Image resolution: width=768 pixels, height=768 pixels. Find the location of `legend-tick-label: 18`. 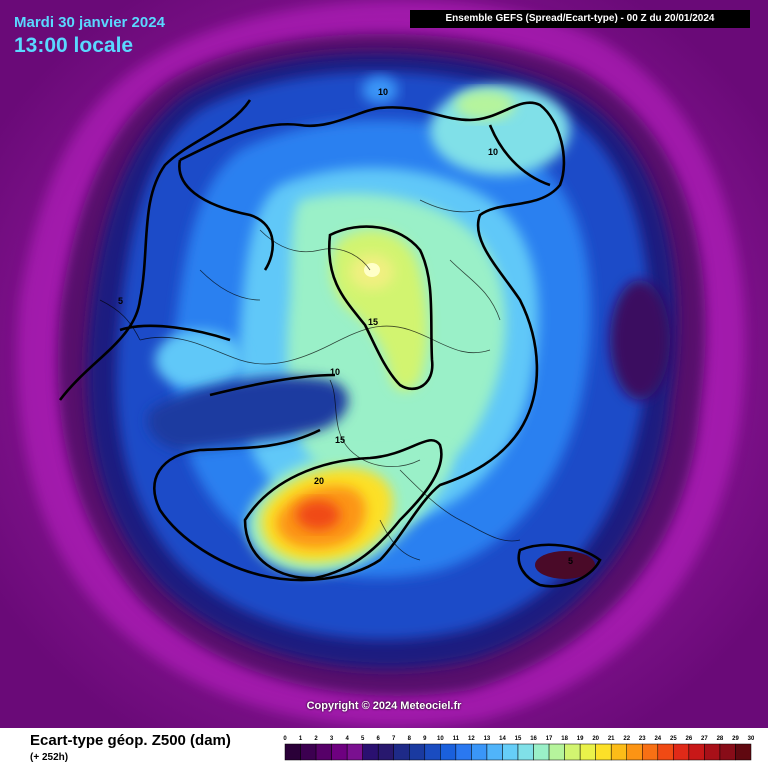

legend-tick-label: 18 is located at coordinates (564, 739).